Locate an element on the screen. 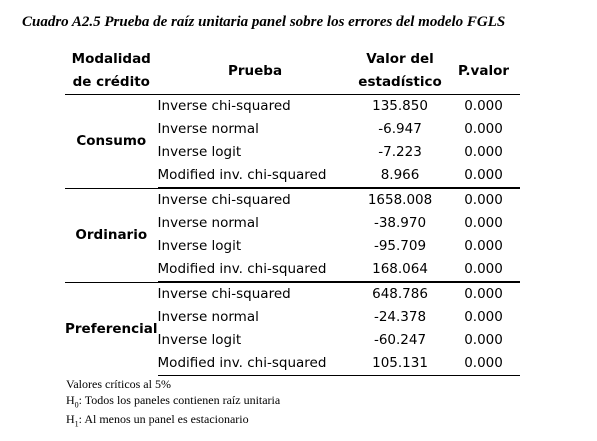 Image resolution: width=597 pixels, height=441 pixels. statistic-value-cell: 1658.008 is located at coordinates (400, 199).